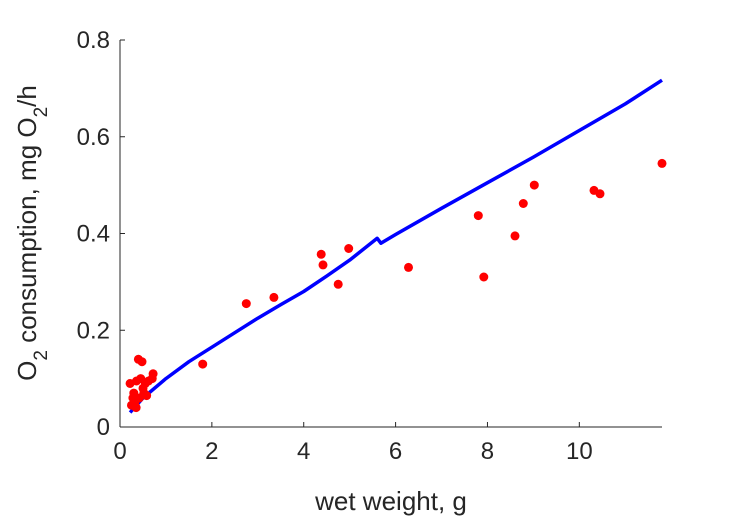  What do you see at coordinates (93, 137) in the screenshot?
I see `y-tick-label: 0.6` at bounding box center [93, 137].